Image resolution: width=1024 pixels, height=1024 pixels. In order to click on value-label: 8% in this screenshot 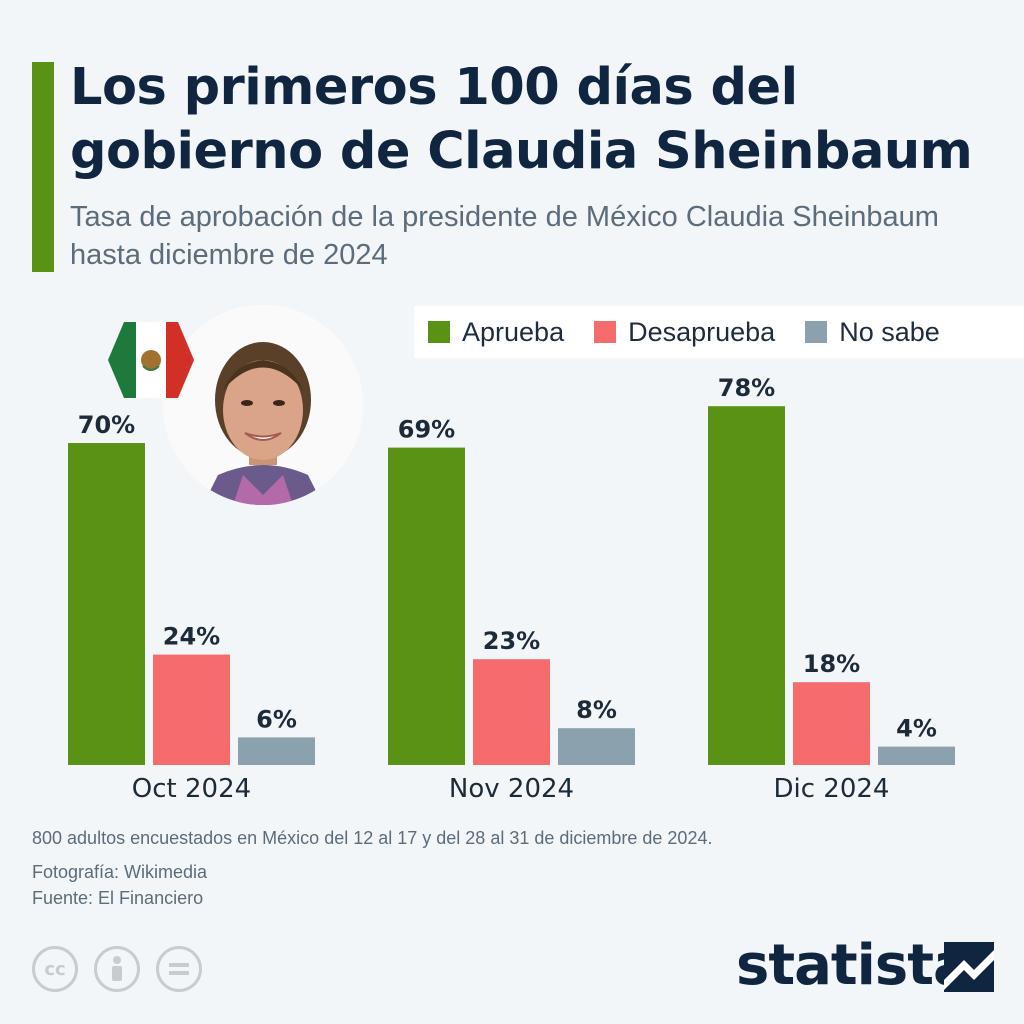, I will do `click(596, 710)`.